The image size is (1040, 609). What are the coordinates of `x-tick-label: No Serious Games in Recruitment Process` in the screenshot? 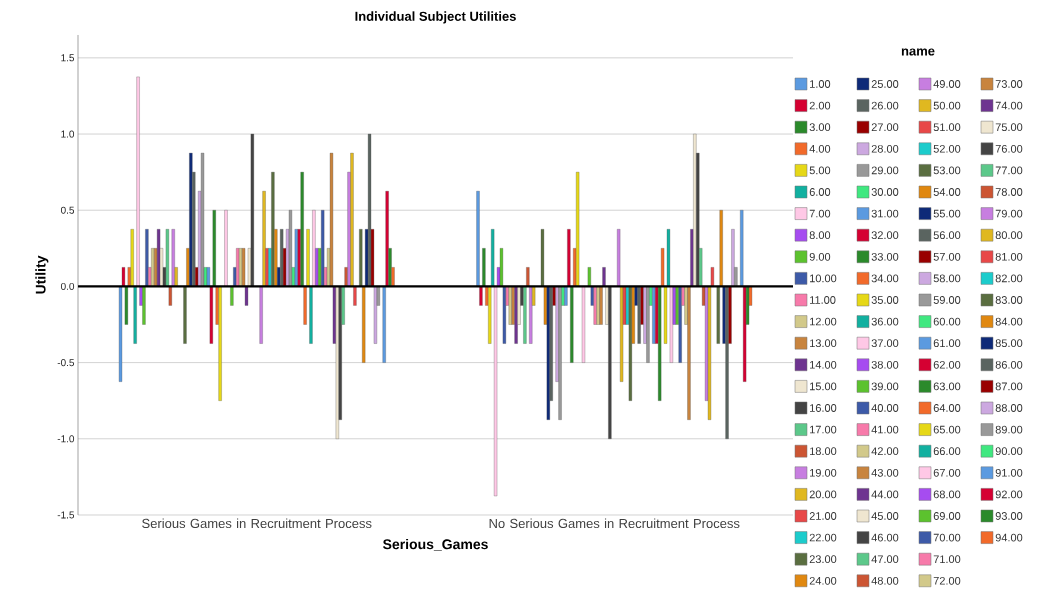 It's located at (614, 523).